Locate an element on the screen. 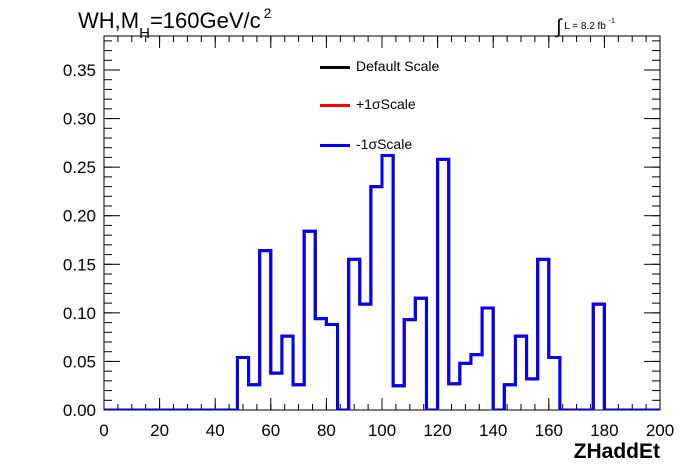  y-tick-label: 0.20 is located at coordinates (79, 216).